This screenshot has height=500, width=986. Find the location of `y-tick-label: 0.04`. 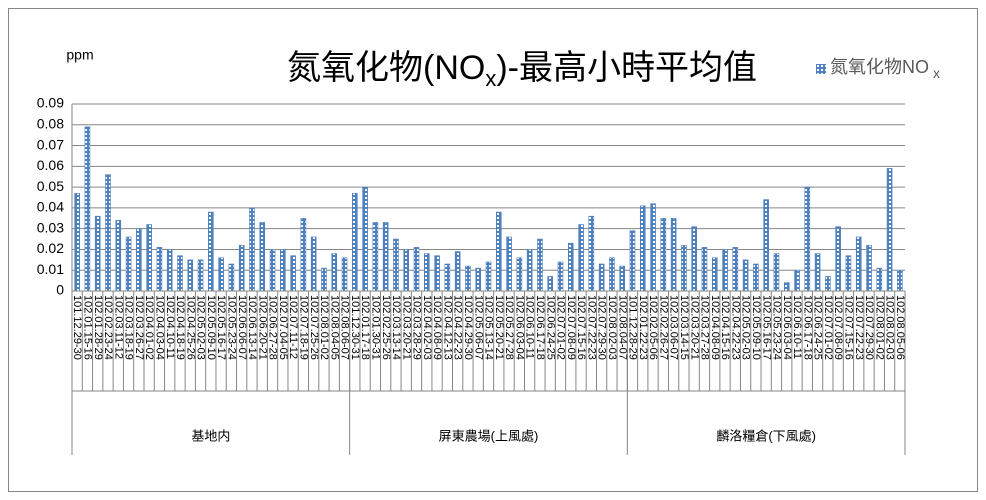

y-tick-label: 0.04 is located at coordinates (50, 207).